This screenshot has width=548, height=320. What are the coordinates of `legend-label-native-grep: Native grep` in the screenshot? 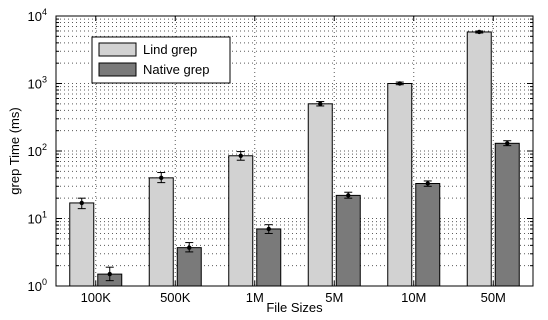 It's located at (176, 69).